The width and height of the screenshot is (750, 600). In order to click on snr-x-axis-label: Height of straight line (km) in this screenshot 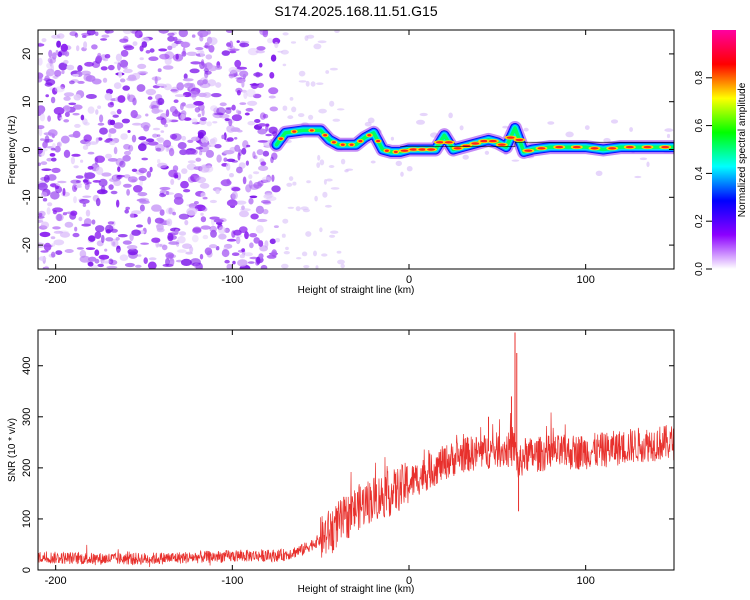, I will do `click(356, 589)`.